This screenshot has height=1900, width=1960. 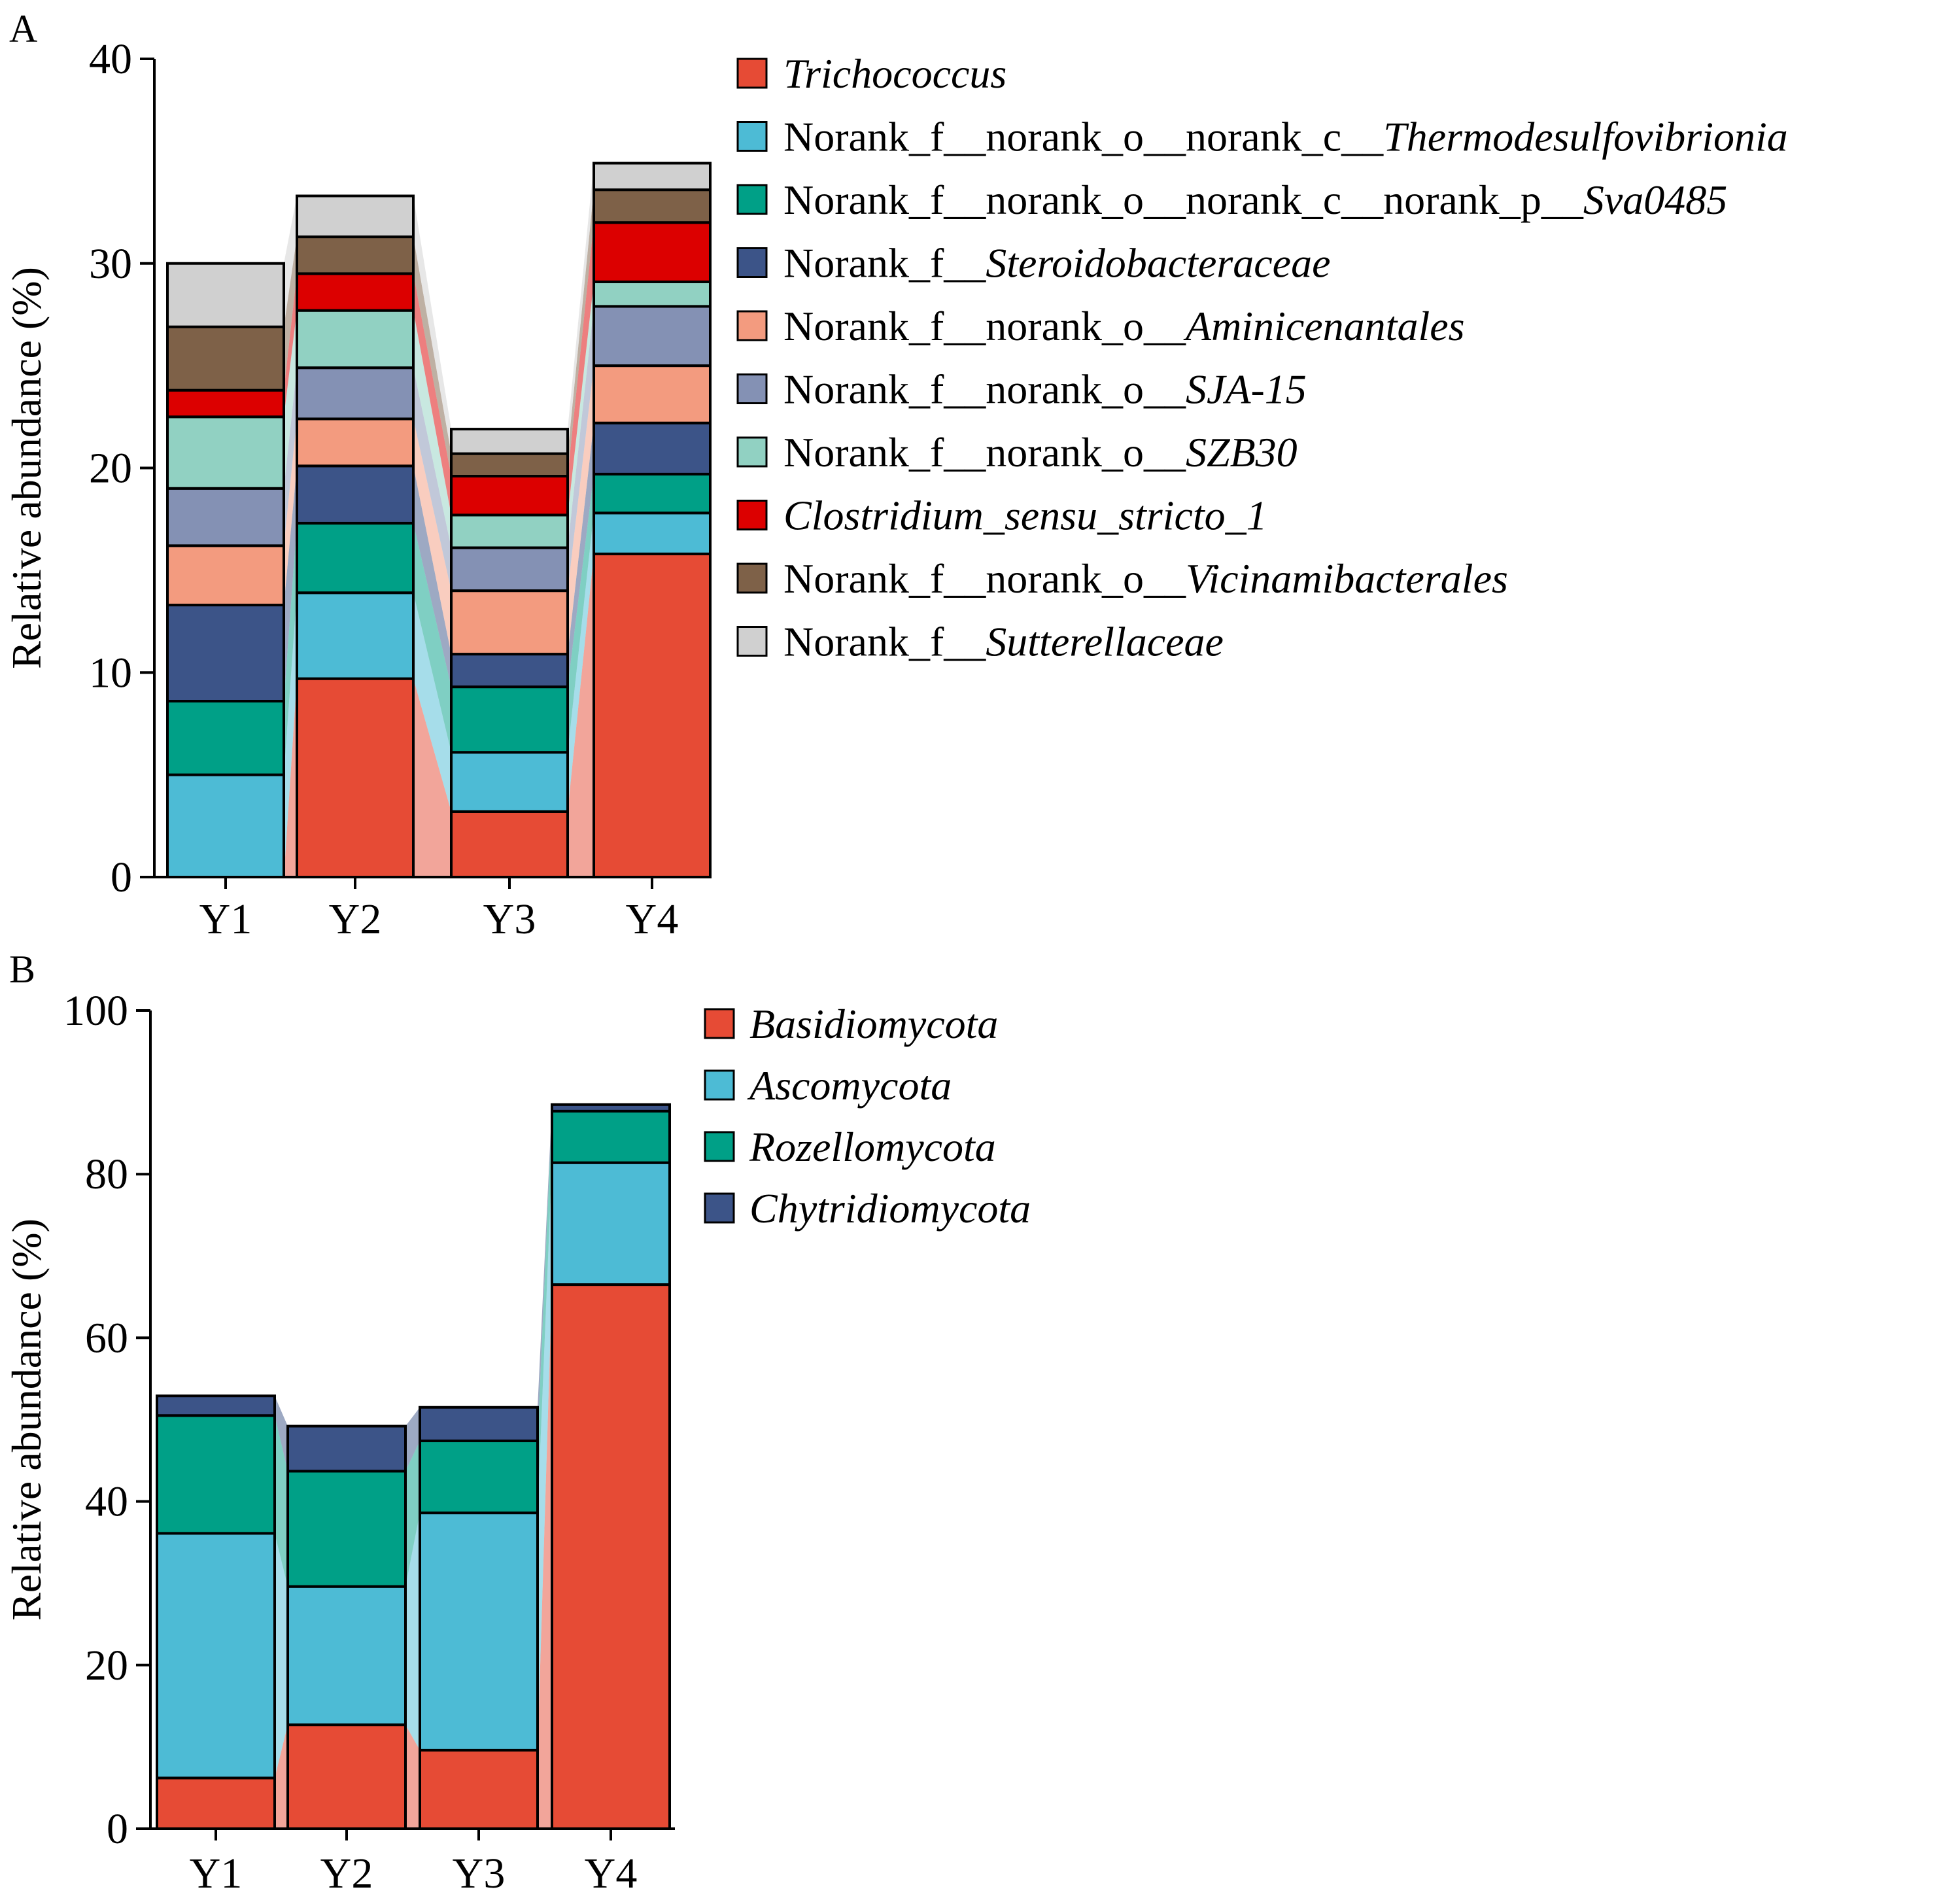 I want to click on legend-label: Norank_f__norank_o__SJA-15, so click(x=1045, y=389).